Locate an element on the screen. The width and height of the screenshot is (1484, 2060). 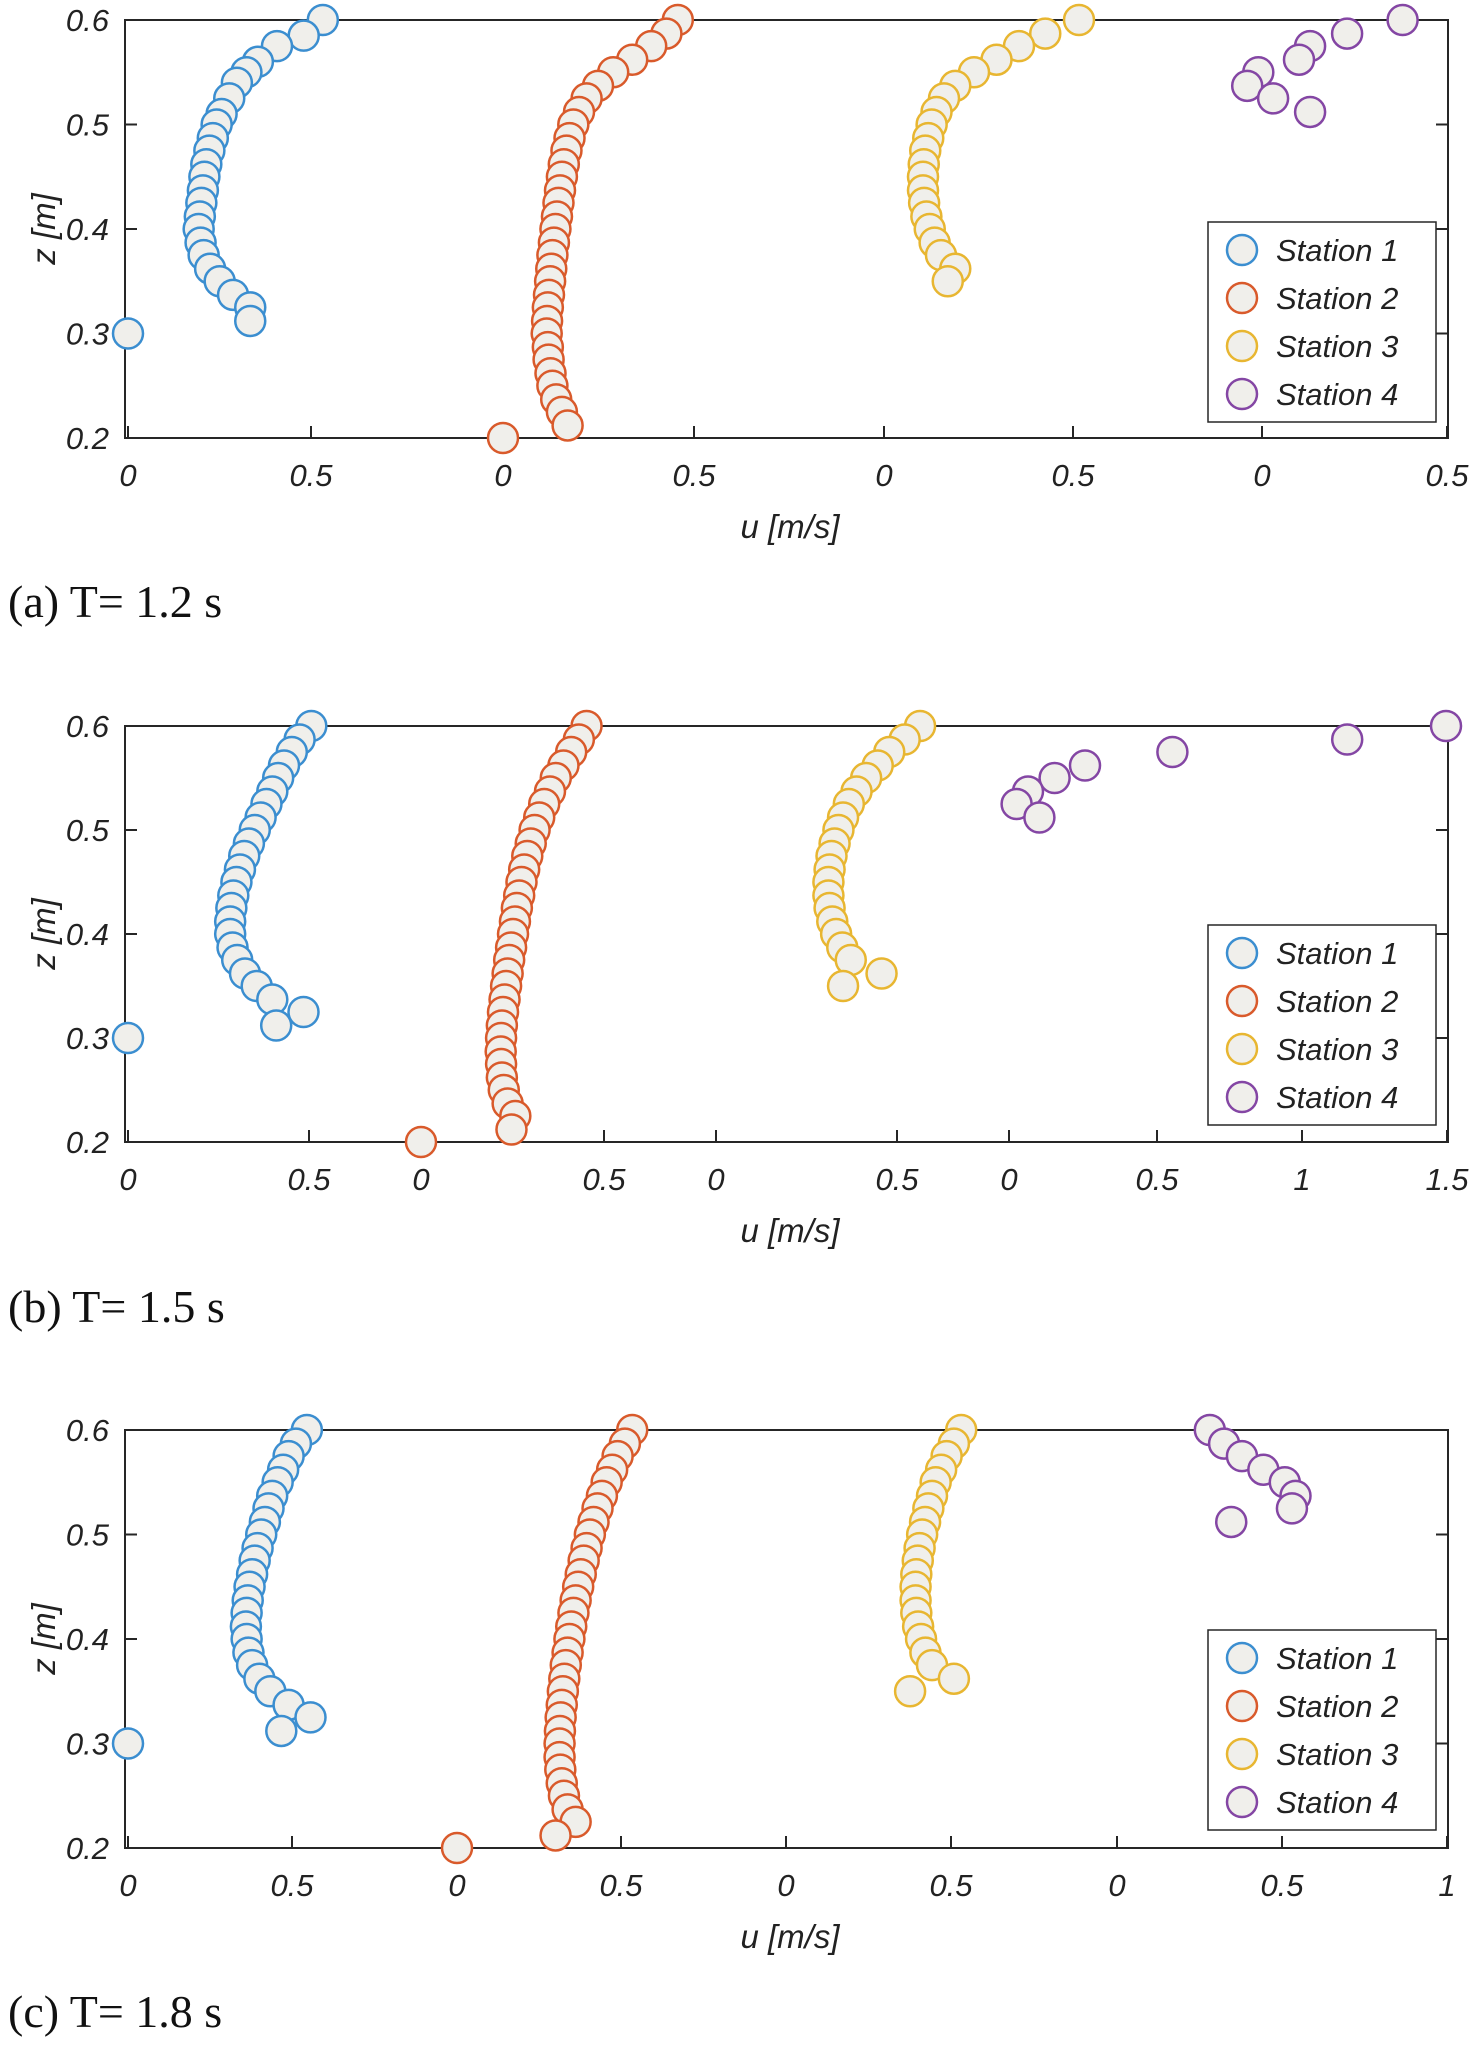
panel-caption: (b) T= 1.5 s is located at coordinates (116, 1306).